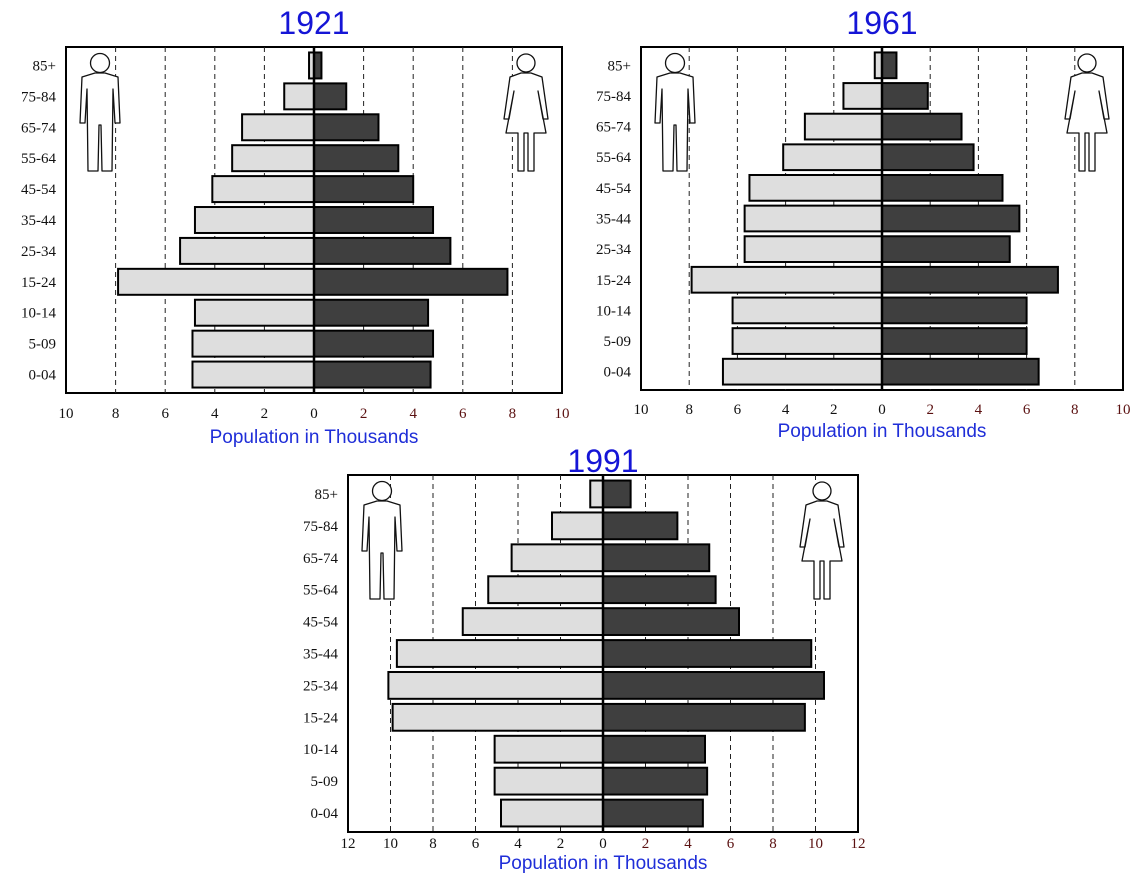 This screenshot has width=1132, height=875. Describe the element at coordinates (822, 491) in the screenshot. I see `woman-head` at that location.